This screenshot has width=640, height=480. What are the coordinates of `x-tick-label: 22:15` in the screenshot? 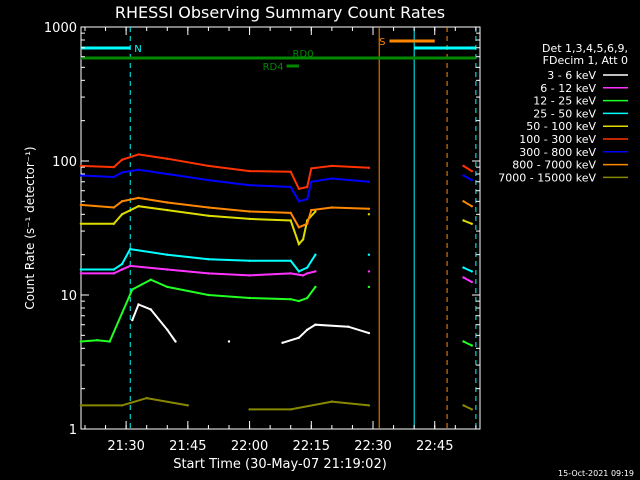 It's located at (311, 446).